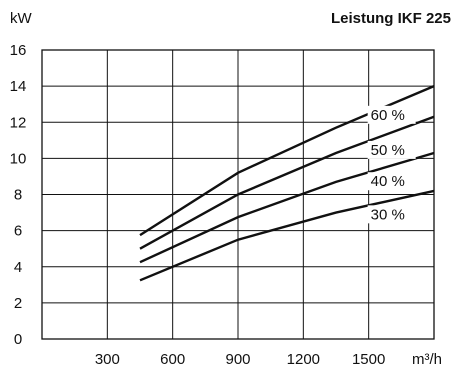 The image size is (459, 372). Describe the element at coordinates (18, 122) in the screenshot. I see `y-tick-label: 12` at that location.